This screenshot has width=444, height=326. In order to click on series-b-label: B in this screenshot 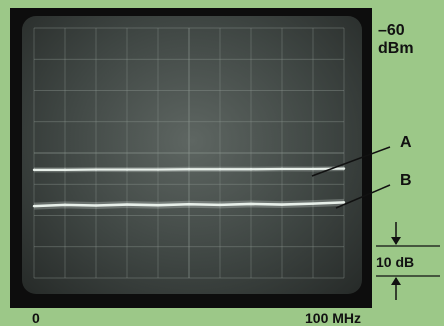, I will do `click(406, 180)`.